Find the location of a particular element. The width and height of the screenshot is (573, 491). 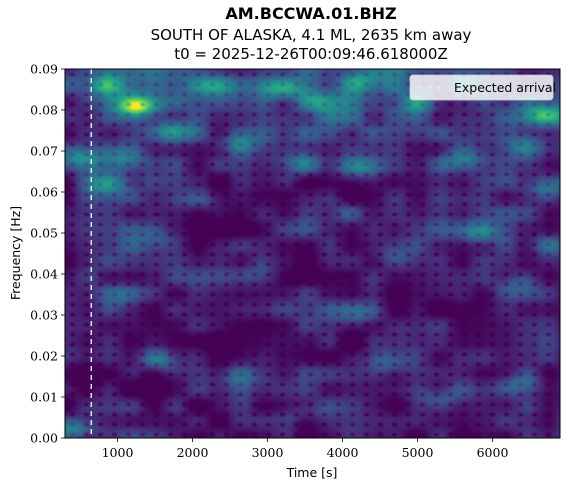

x-tick-label: 3000 is located at coordinates (268, 452).